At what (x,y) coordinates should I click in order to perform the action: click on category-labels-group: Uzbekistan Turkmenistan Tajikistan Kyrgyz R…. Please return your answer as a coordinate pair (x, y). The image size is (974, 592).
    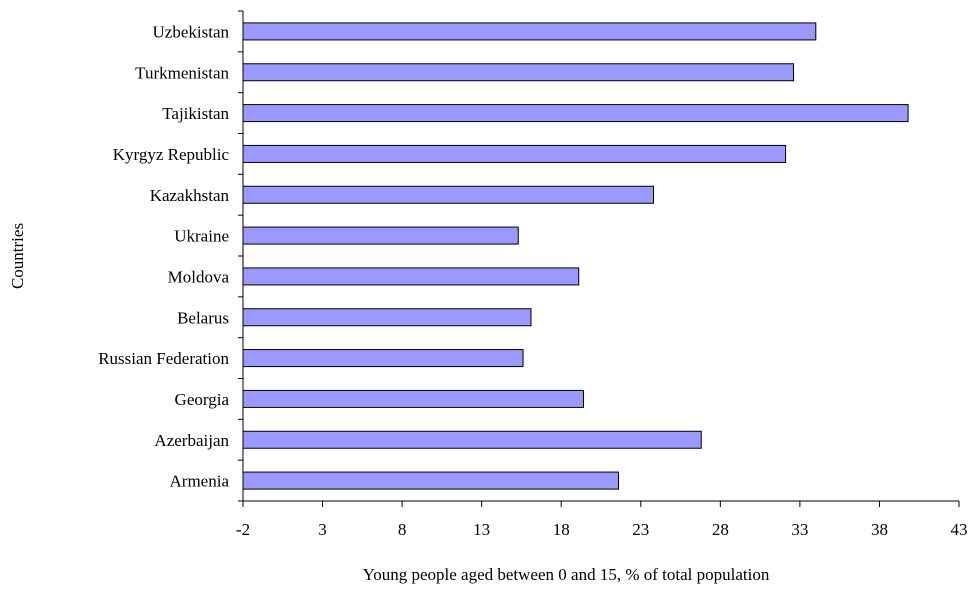
    Looking at the image, I should click on (170, 256).